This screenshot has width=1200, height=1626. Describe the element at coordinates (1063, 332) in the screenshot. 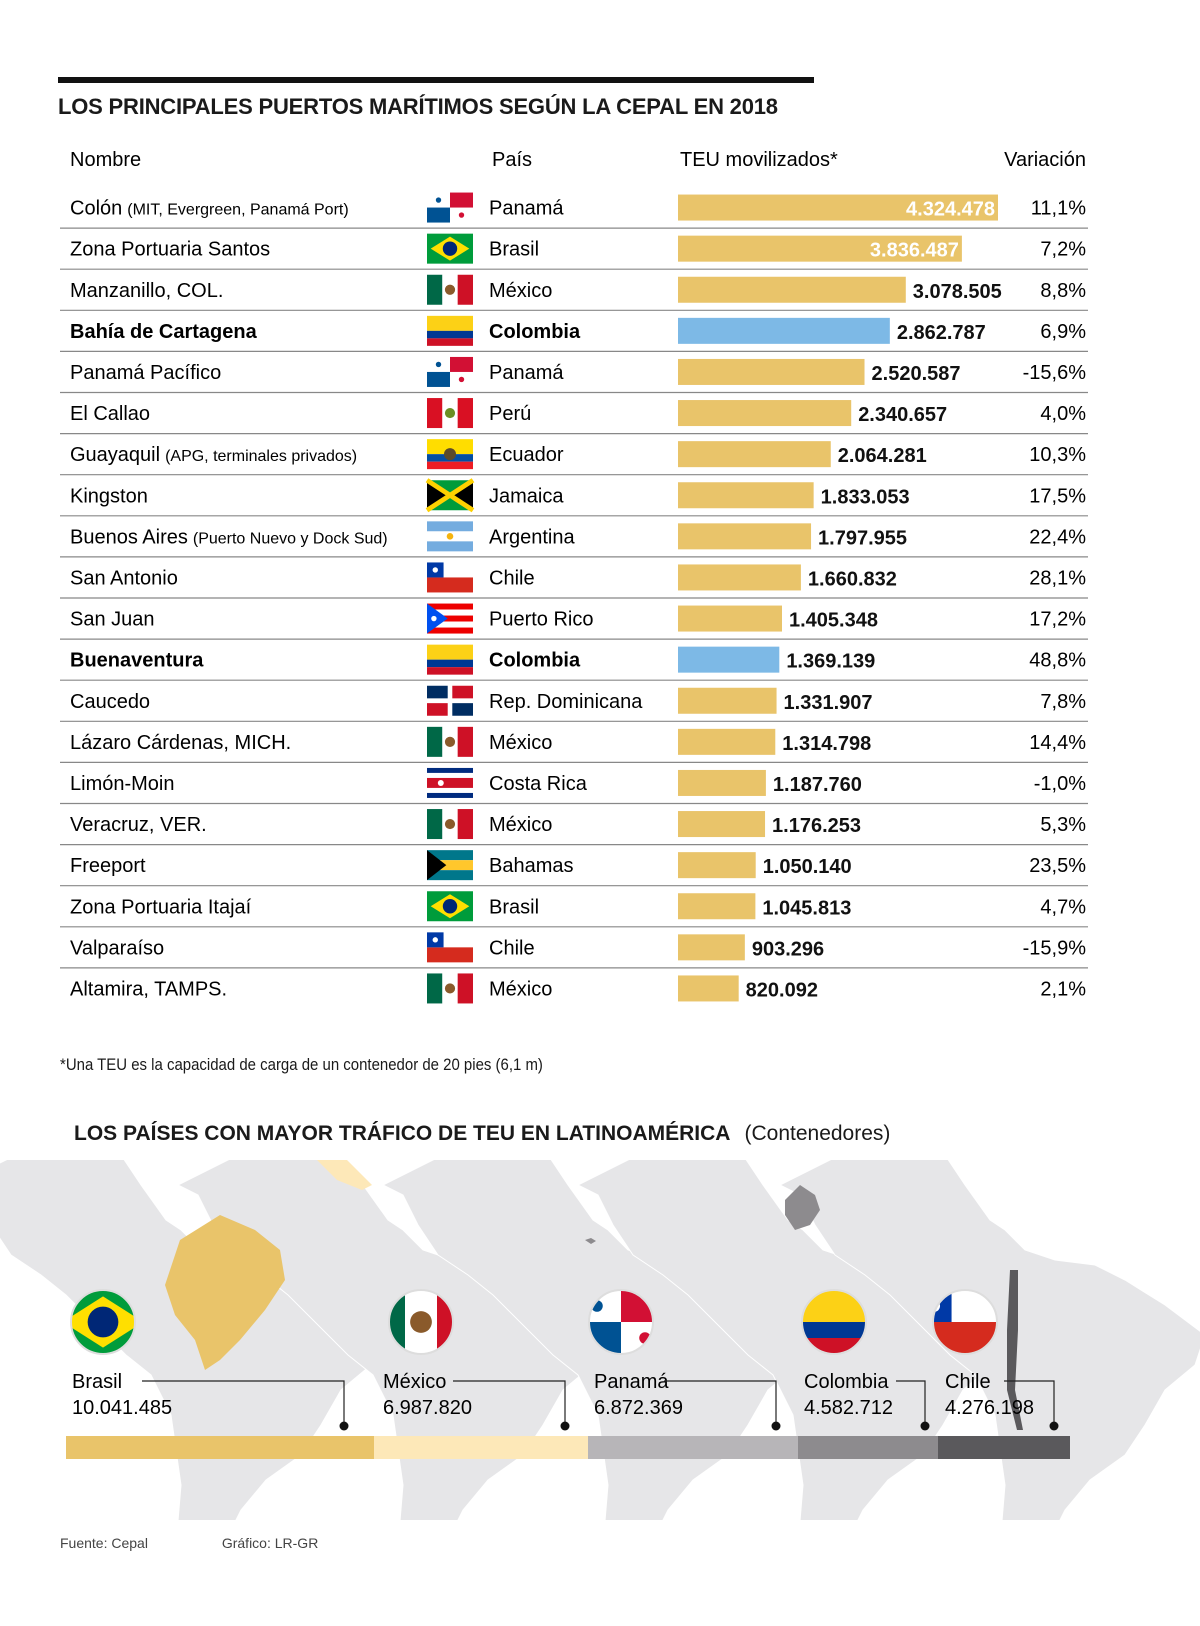

I see `variation-value: 6,9%` at that location.